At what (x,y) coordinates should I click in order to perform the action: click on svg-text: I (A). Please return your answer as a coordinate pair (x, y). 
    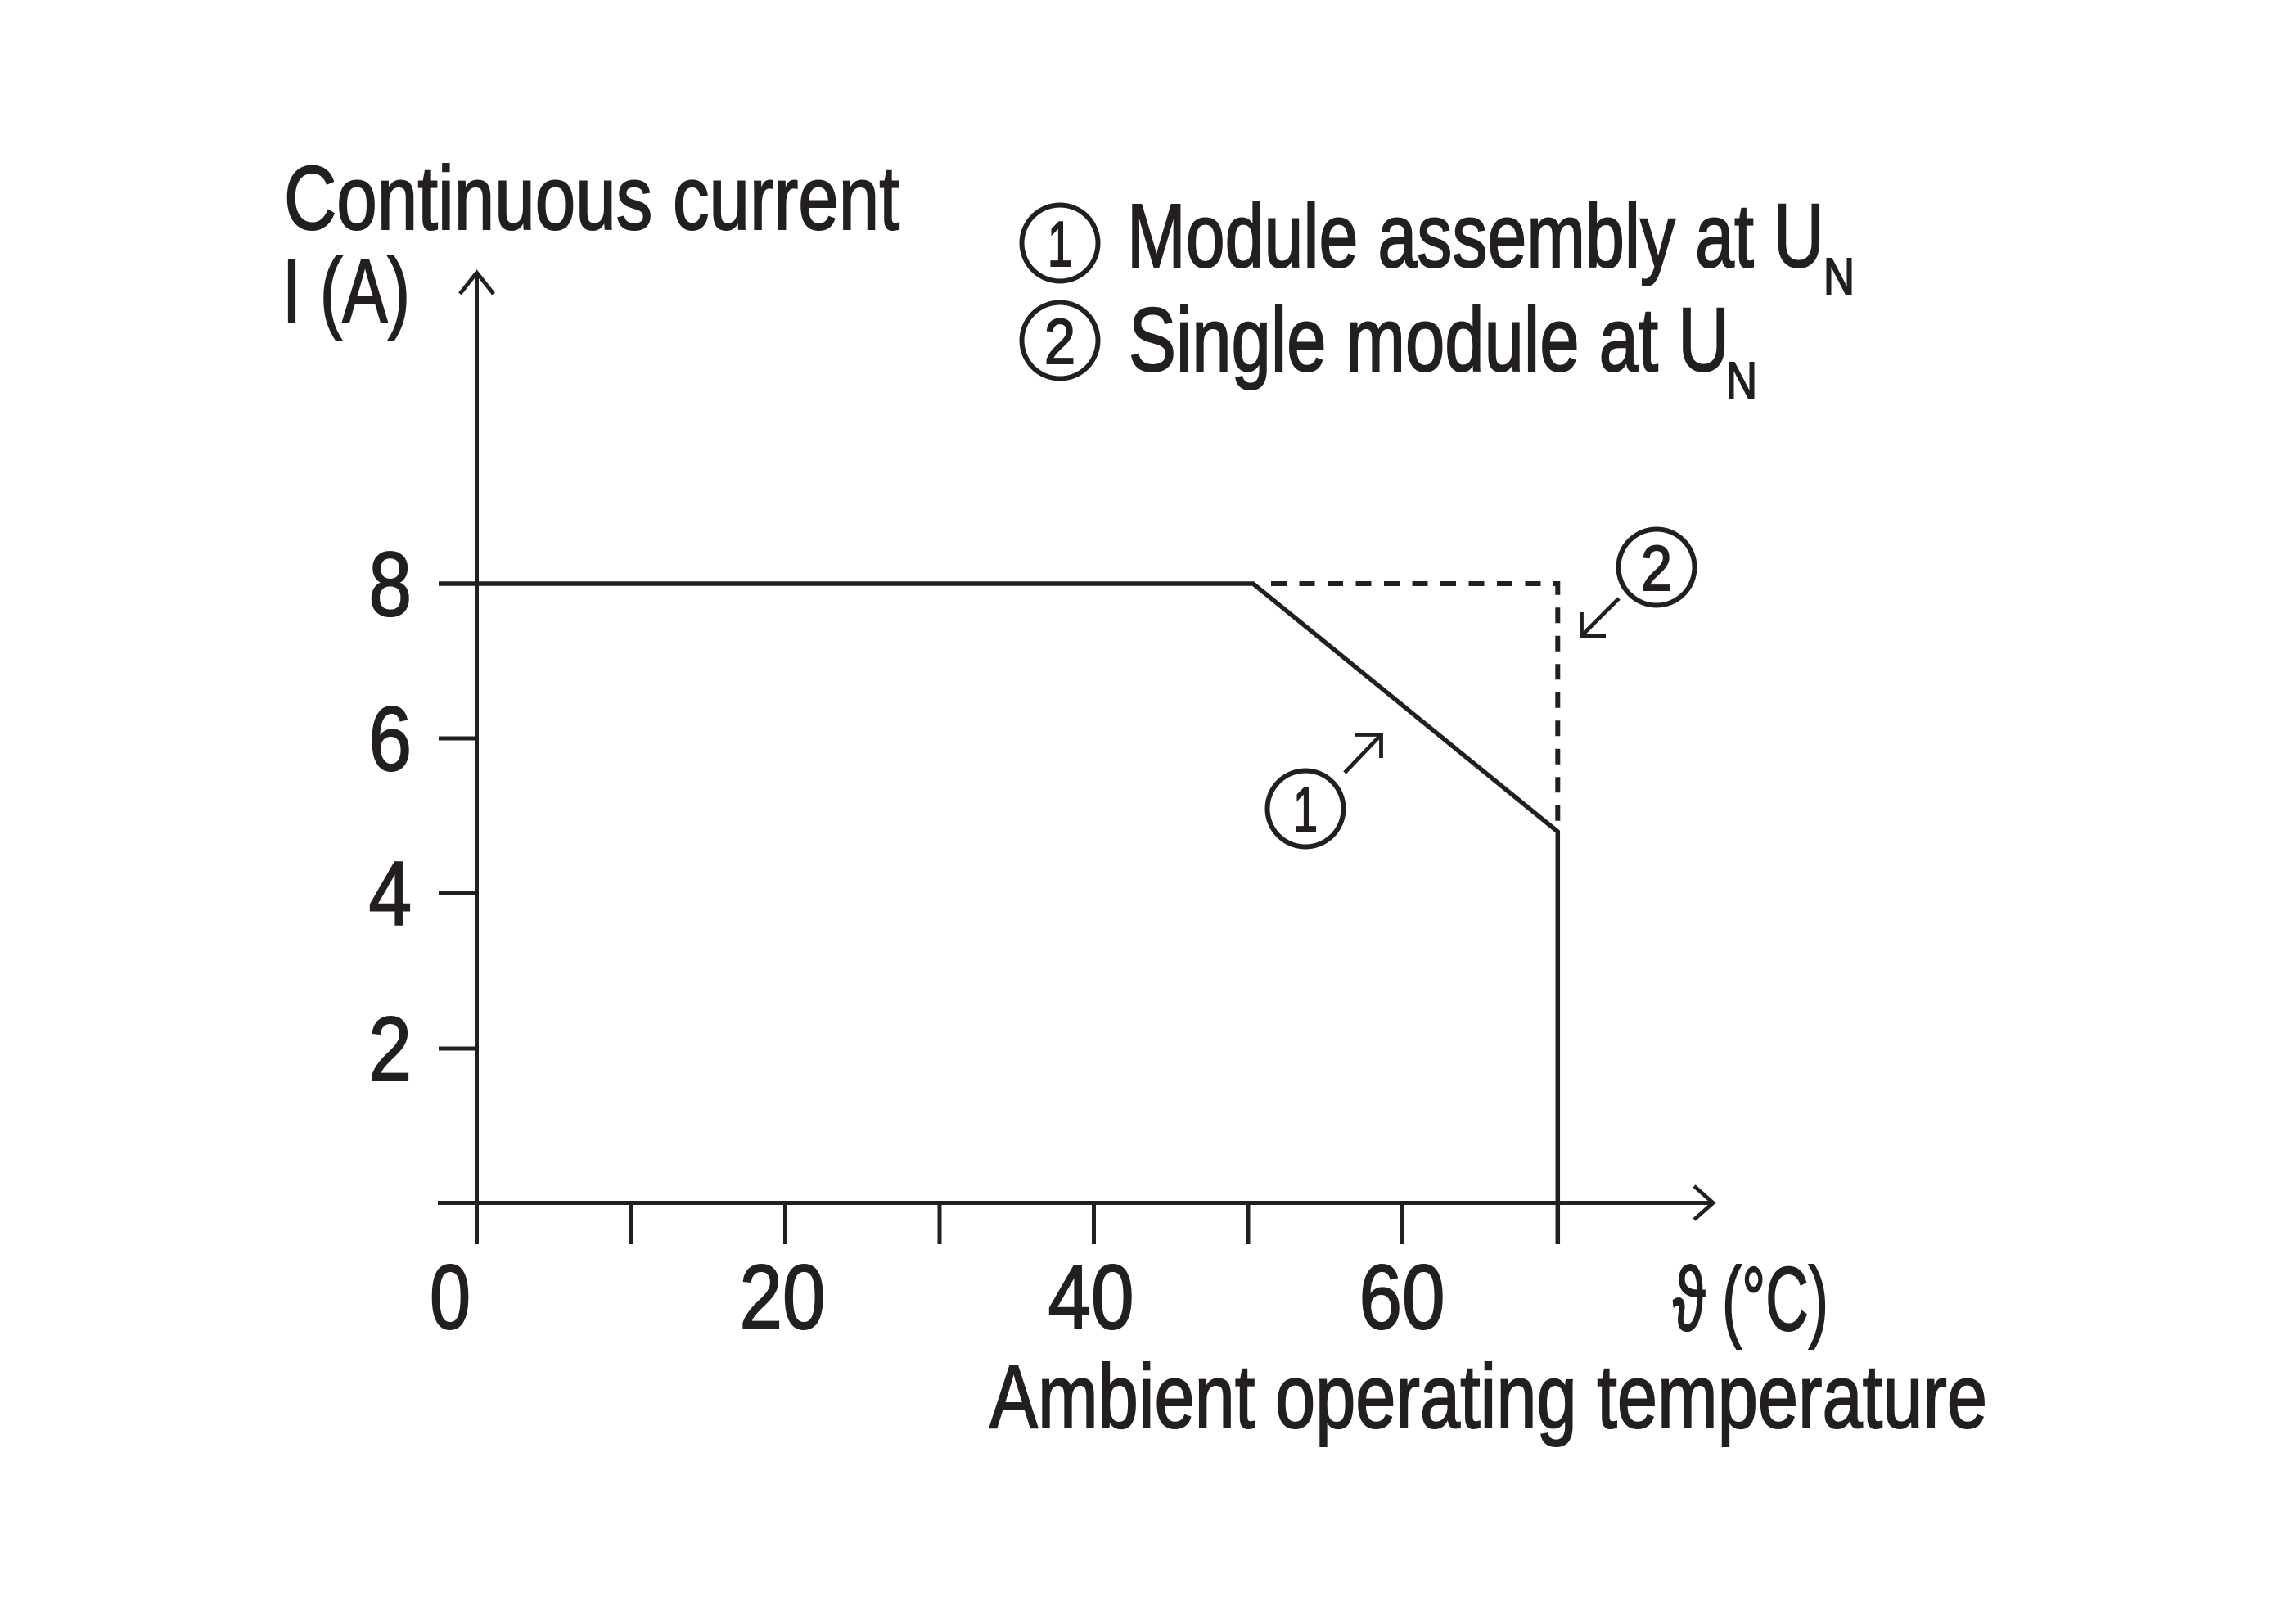
    Looking at the image, I should click on (346, 291).